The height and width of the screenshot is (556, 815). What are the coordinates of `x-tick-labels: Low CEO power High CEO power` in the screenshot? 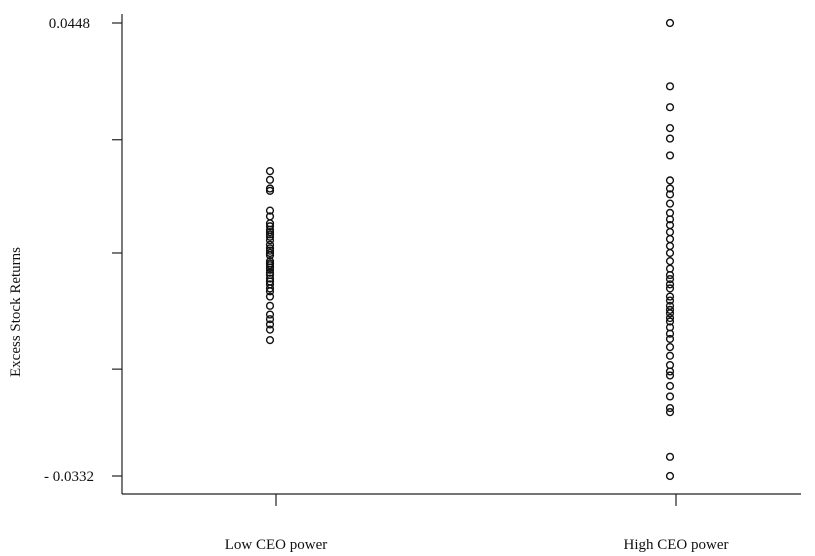 It's located at (477, 545).